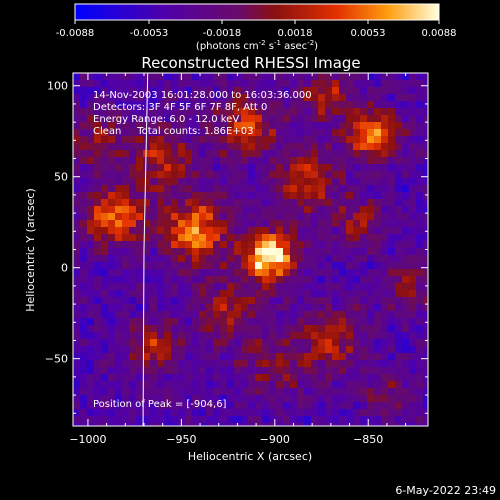 This screenshot has height=500, width=500. I want to click on y-axis-label: Heliocentric Y (arcsec), so click(30, 250).